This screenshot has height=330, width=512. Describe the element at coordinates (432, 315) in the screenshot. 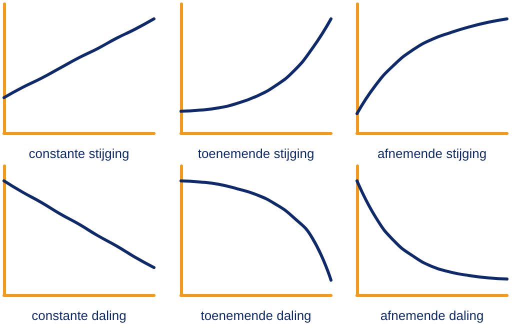

I see `x-axis-title: afnemende daling` at that location.